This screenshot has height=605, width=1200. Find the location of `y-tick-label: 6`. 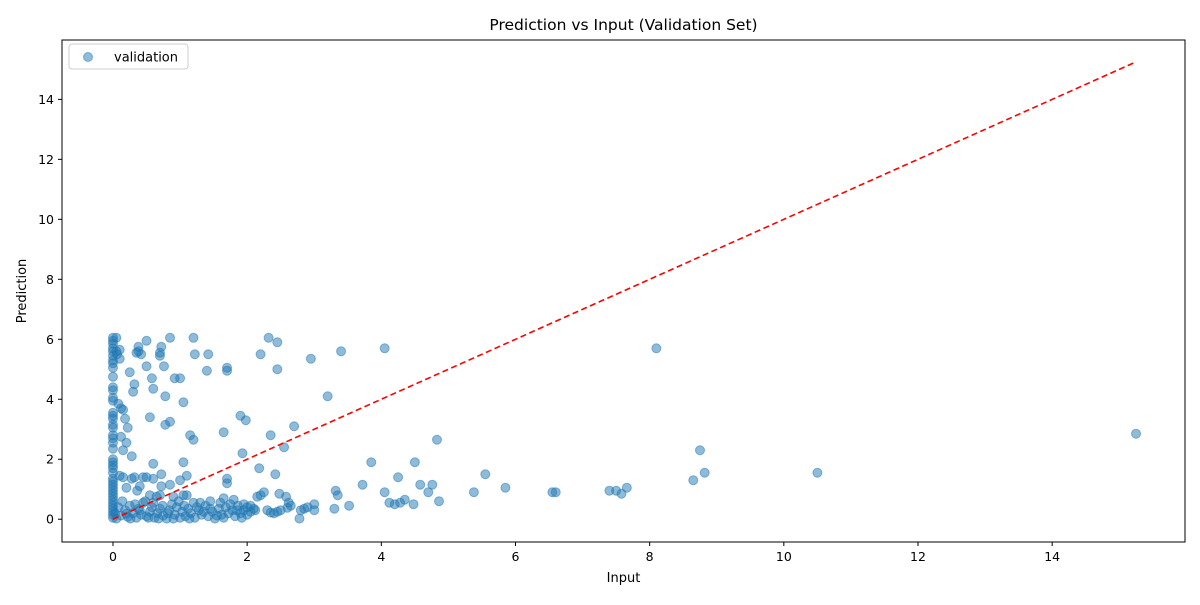

y-tick-label: 6 is located at coordinates (50, 339).